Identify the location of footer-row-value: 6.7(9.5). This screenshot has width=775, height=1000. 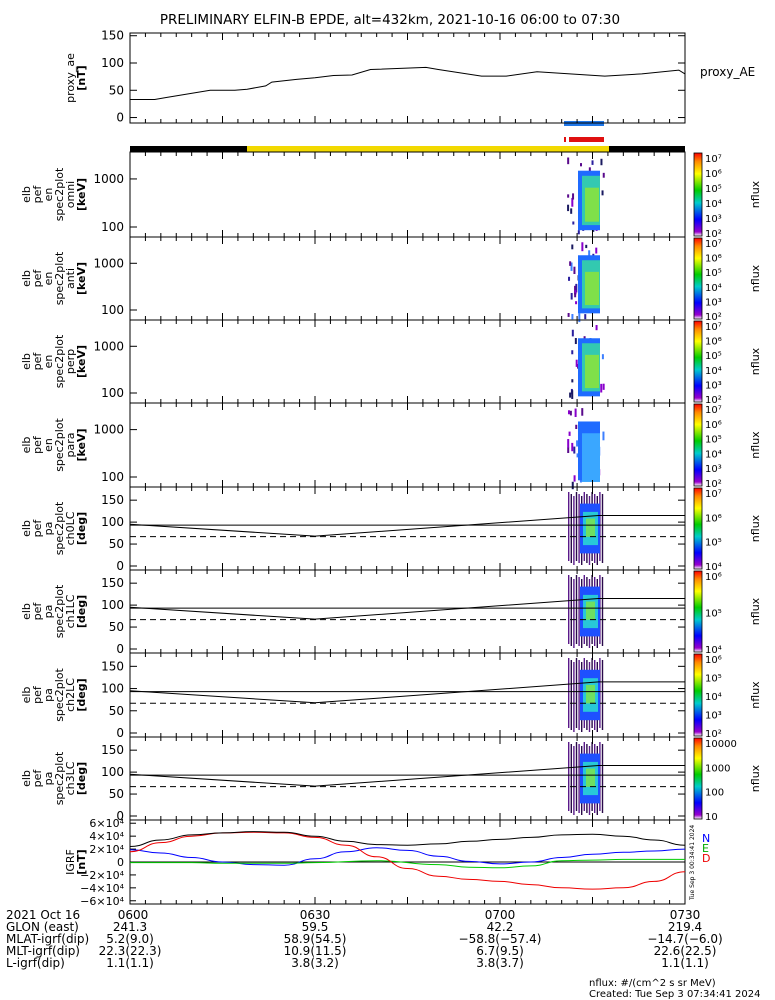
(500, 951).